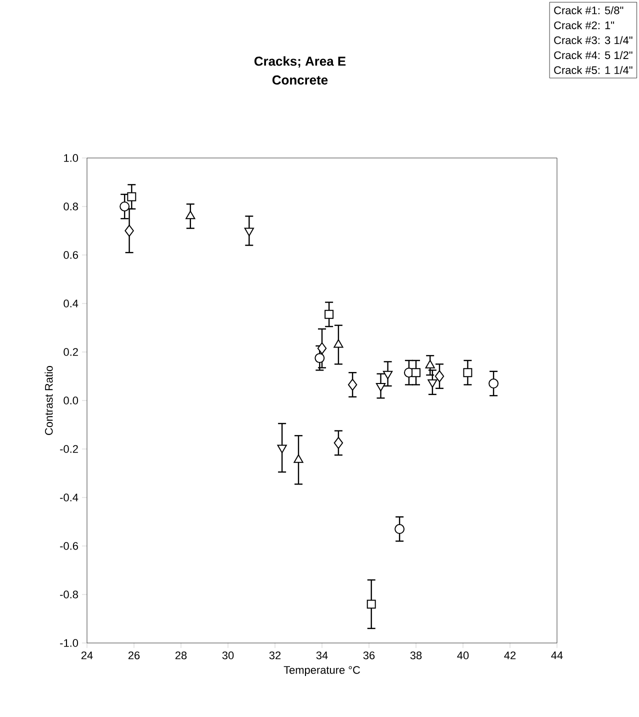  What do you see at coordinates (557, 656) in the screenshot?
I see `x-tick-label: 44` at bounding box center [557, 656].